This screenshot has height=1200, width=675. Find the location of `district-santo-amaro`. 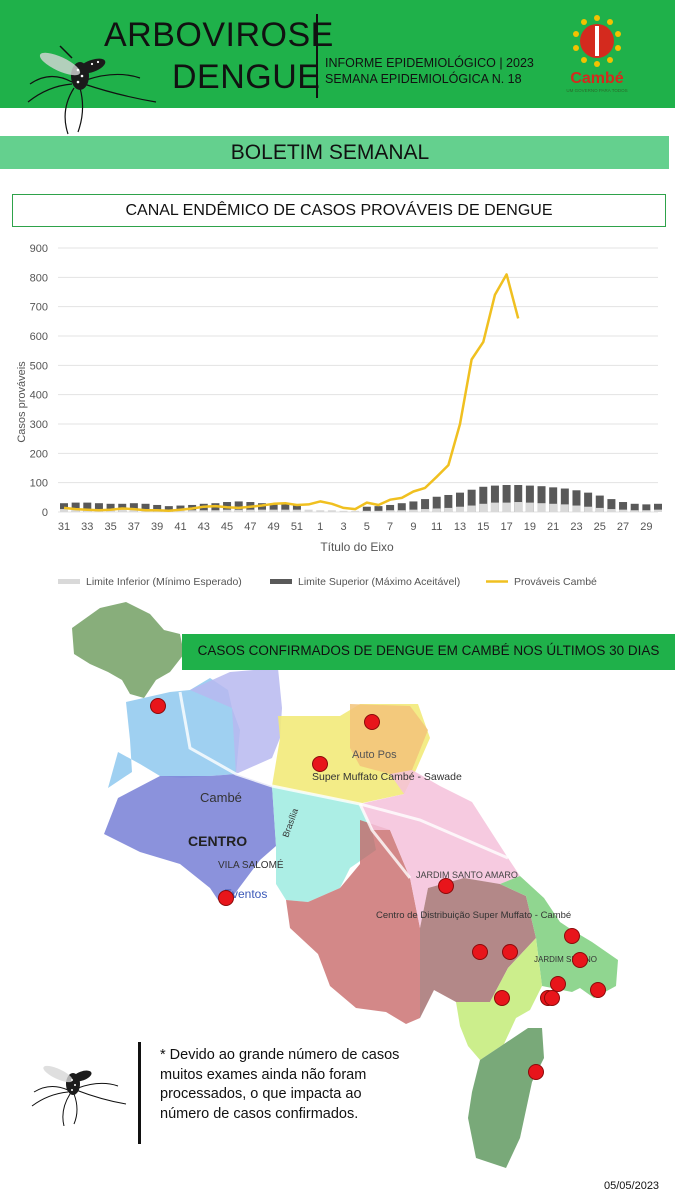

district-santo-amaro is located at coordinates (440, 849).